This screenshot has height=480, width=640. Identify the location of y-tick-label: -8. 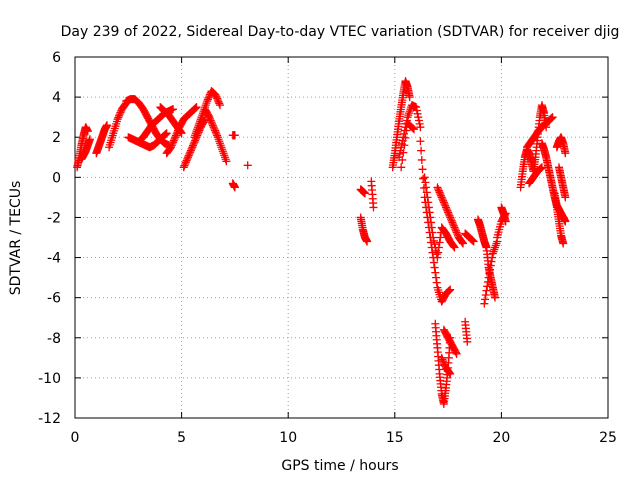
(54, 339).